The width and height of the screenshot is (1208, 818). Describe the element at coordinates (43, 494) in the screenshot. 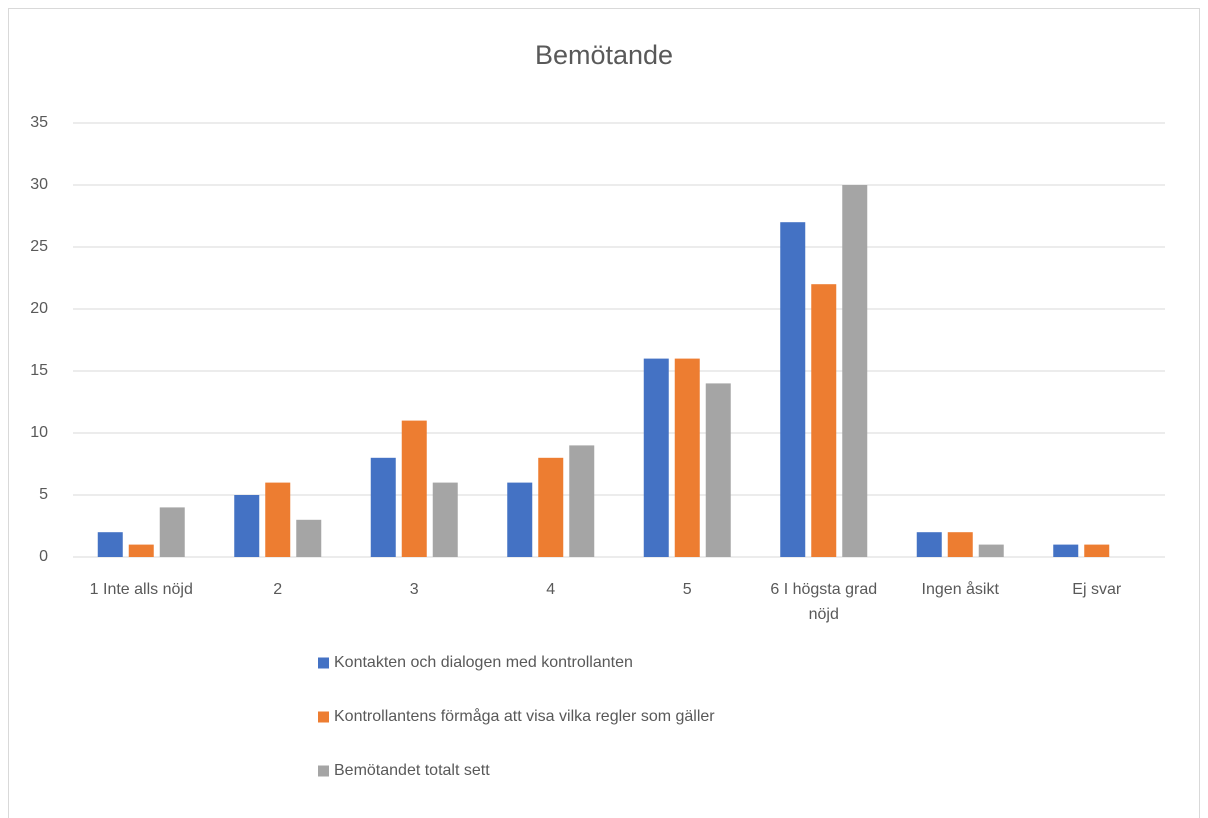

I see `y-tick-label: 5` at that location.